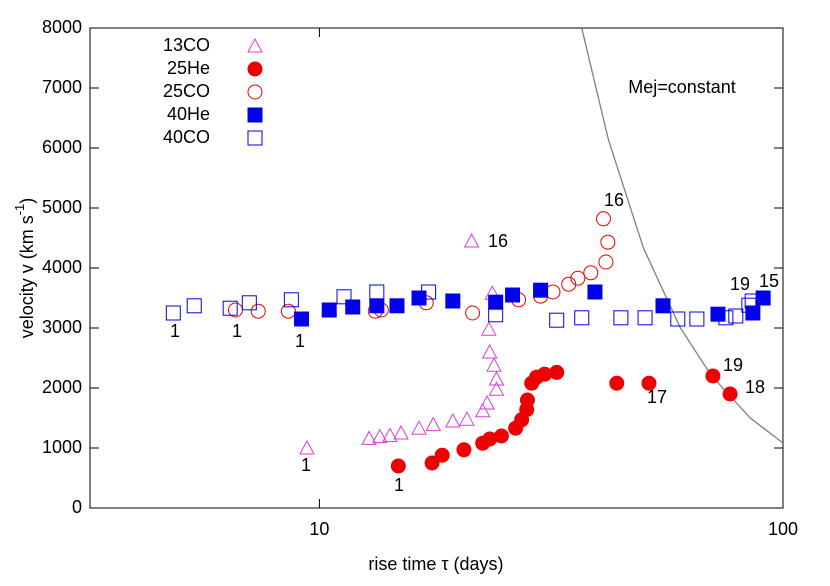 This screenshot has width=830, height=586. Describe the element at coordinates (186, 137) in the screenshot. I see `legend-label: 40CO` at that location.